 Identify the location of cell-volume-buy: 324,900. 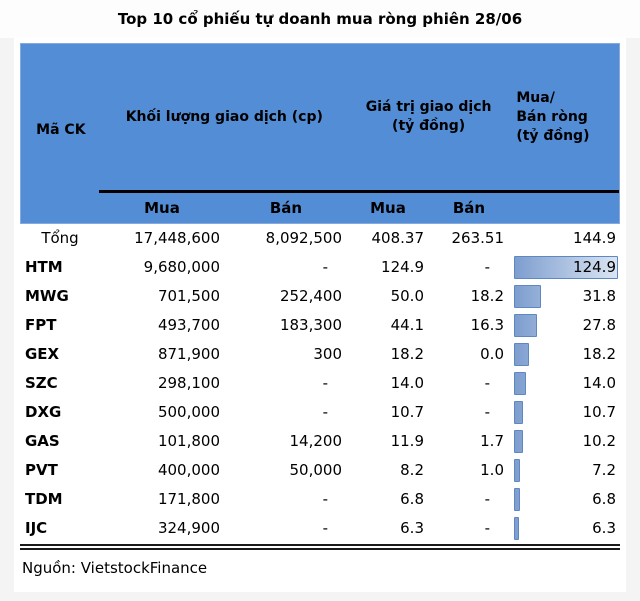
(188, 528).